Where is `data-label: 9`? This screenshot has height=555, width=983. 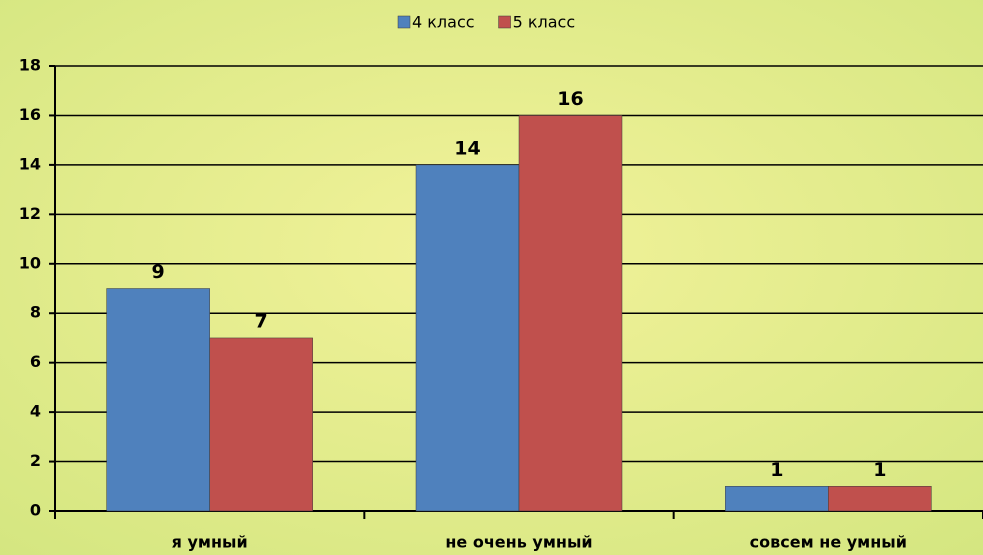 data-label: 9 is located at coordinates (158, 272).